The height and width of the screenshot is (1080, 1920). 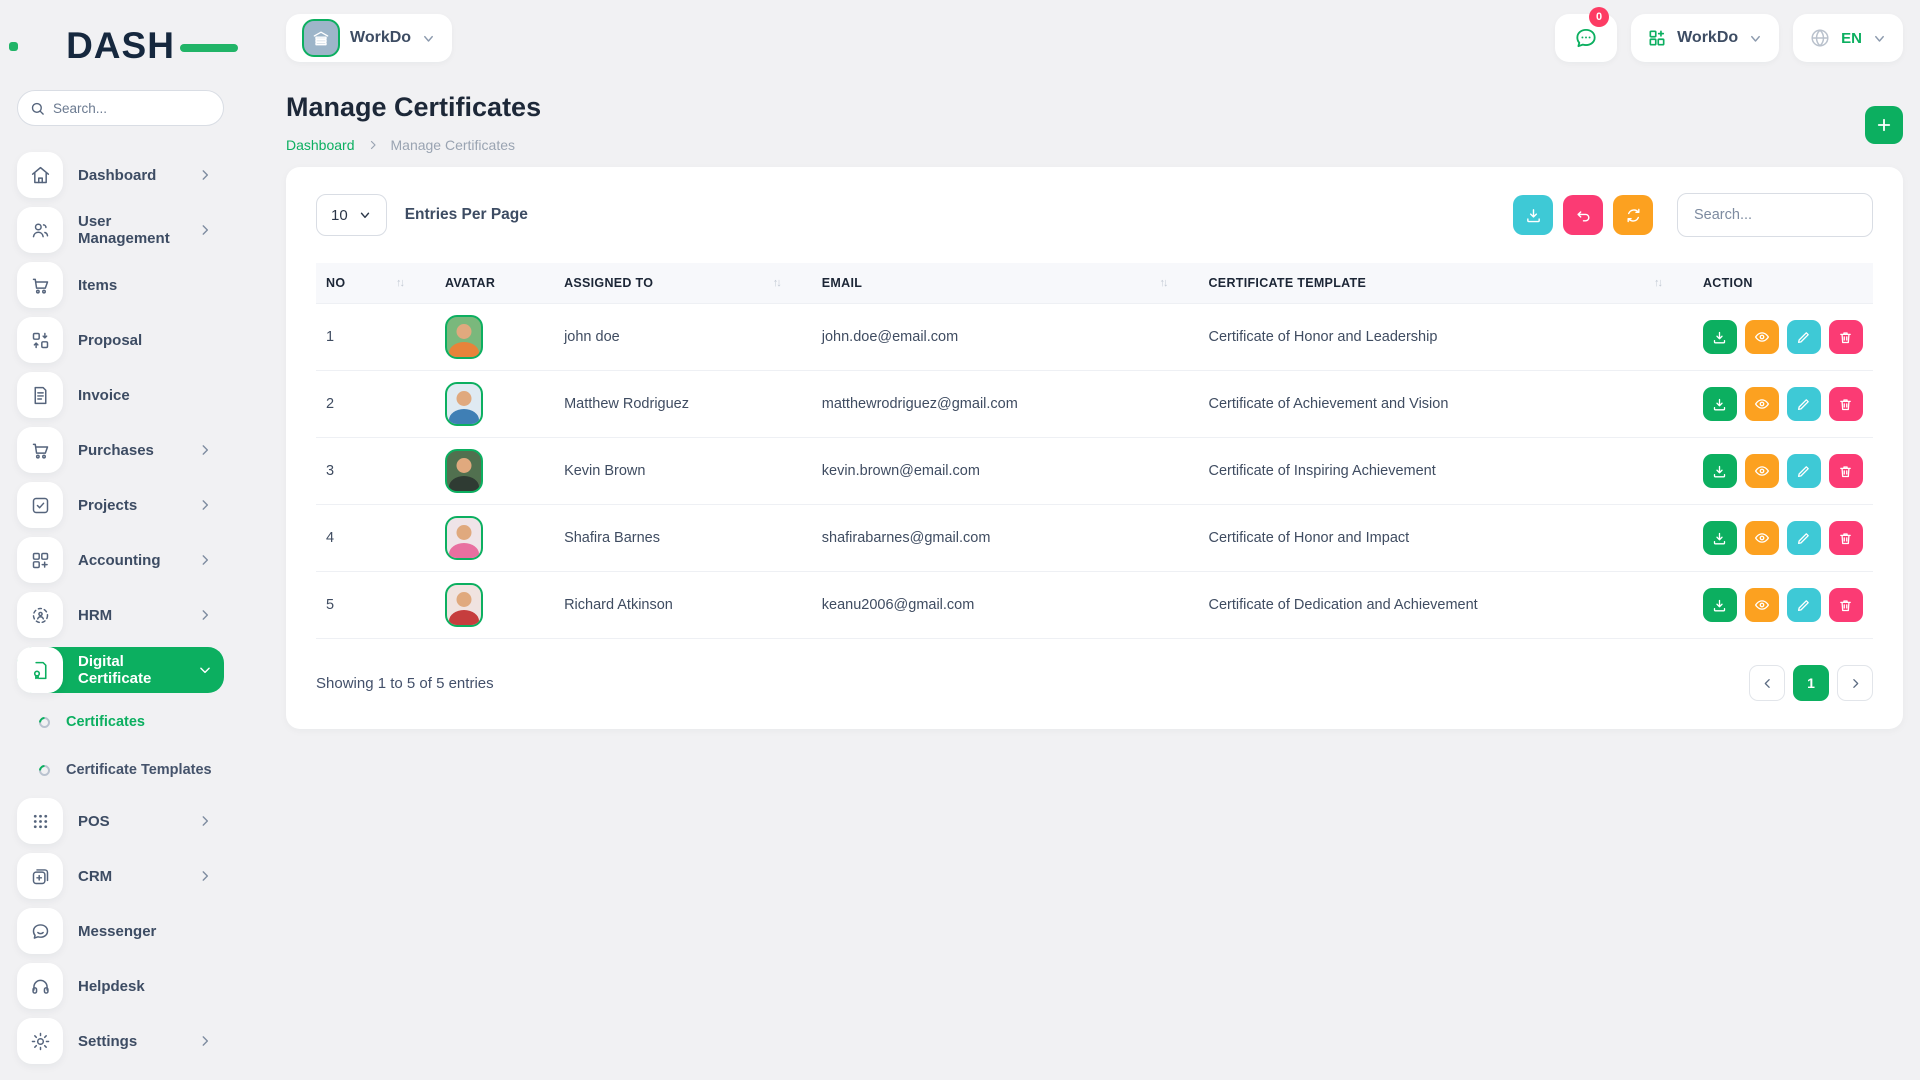 I want to click on sidebar-item-proposal: Proposal, so click(x=120, y=340).